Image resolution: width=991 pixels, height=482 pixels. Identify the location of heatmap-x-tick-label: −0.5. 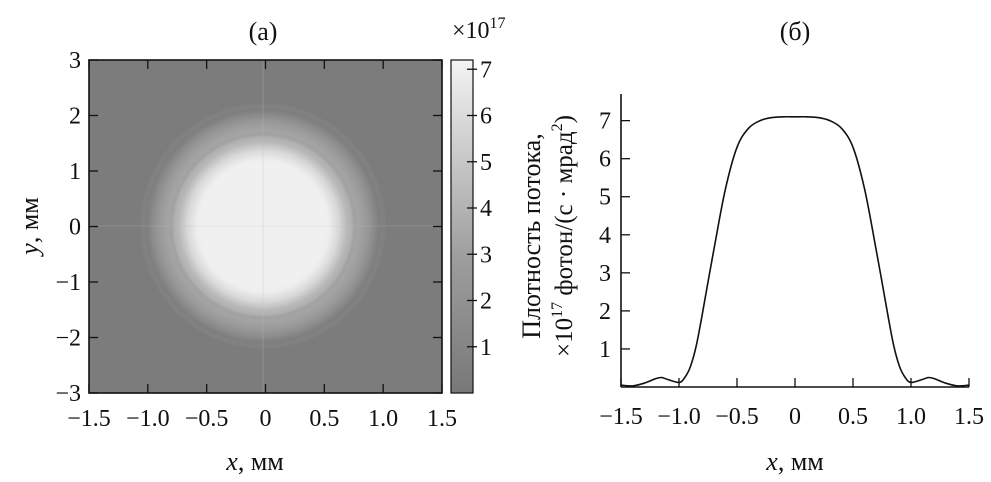
(207, 419).